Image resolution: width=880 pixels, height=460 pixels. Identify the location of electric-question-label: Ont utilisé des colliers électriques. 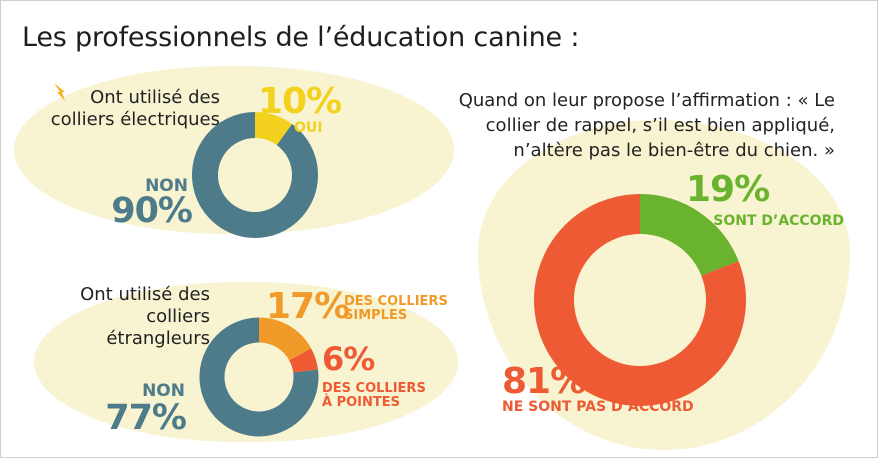
(135, 108).